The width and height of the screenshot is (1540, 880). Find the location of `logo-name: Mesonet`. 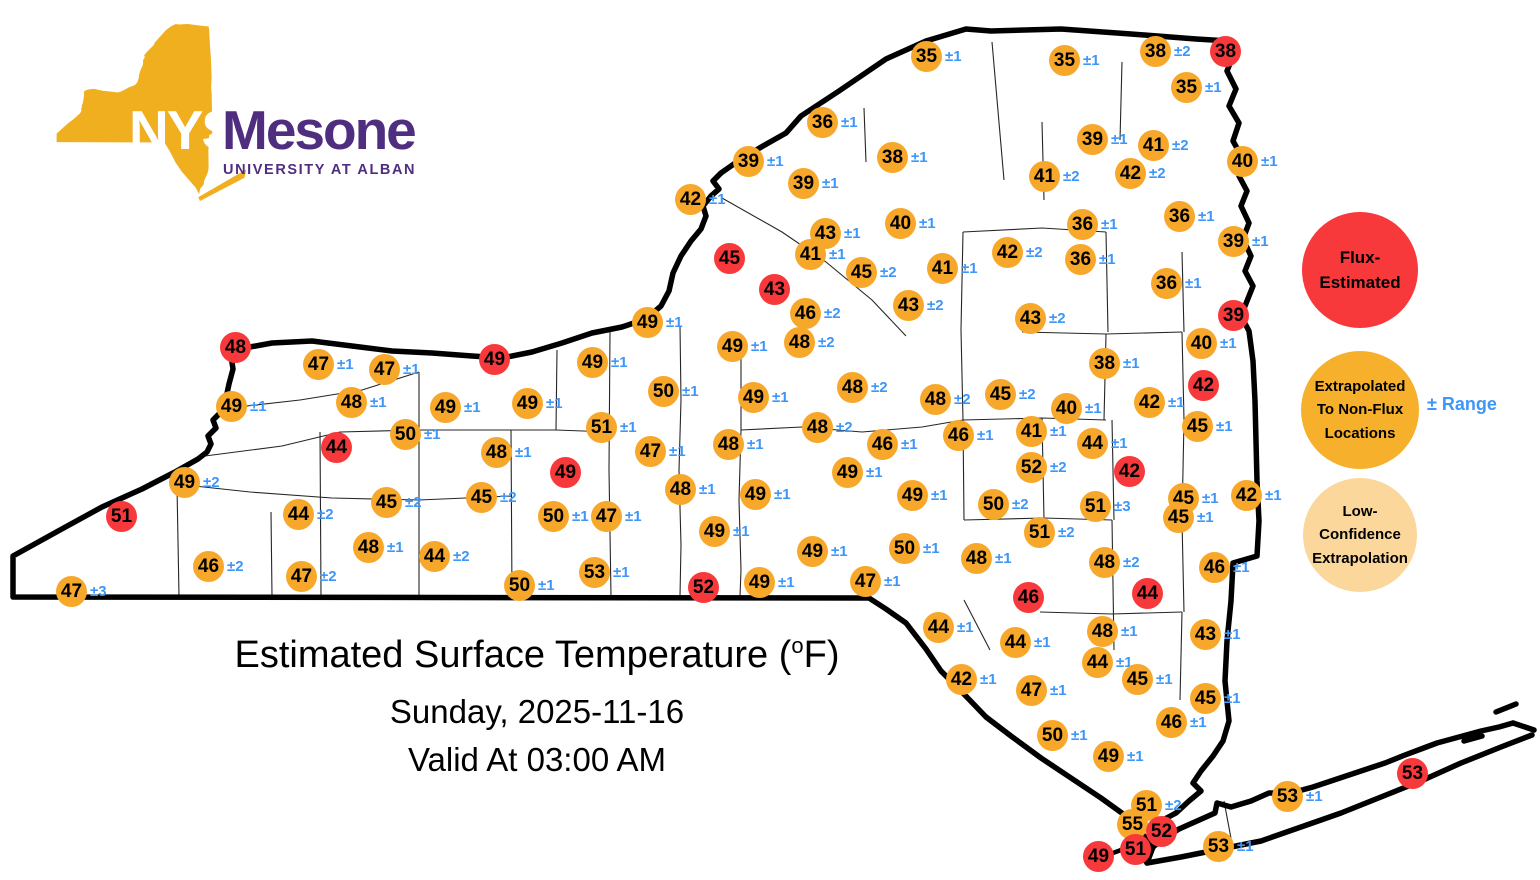

logo-name: Mesonet is located at coordinates (318, 130).